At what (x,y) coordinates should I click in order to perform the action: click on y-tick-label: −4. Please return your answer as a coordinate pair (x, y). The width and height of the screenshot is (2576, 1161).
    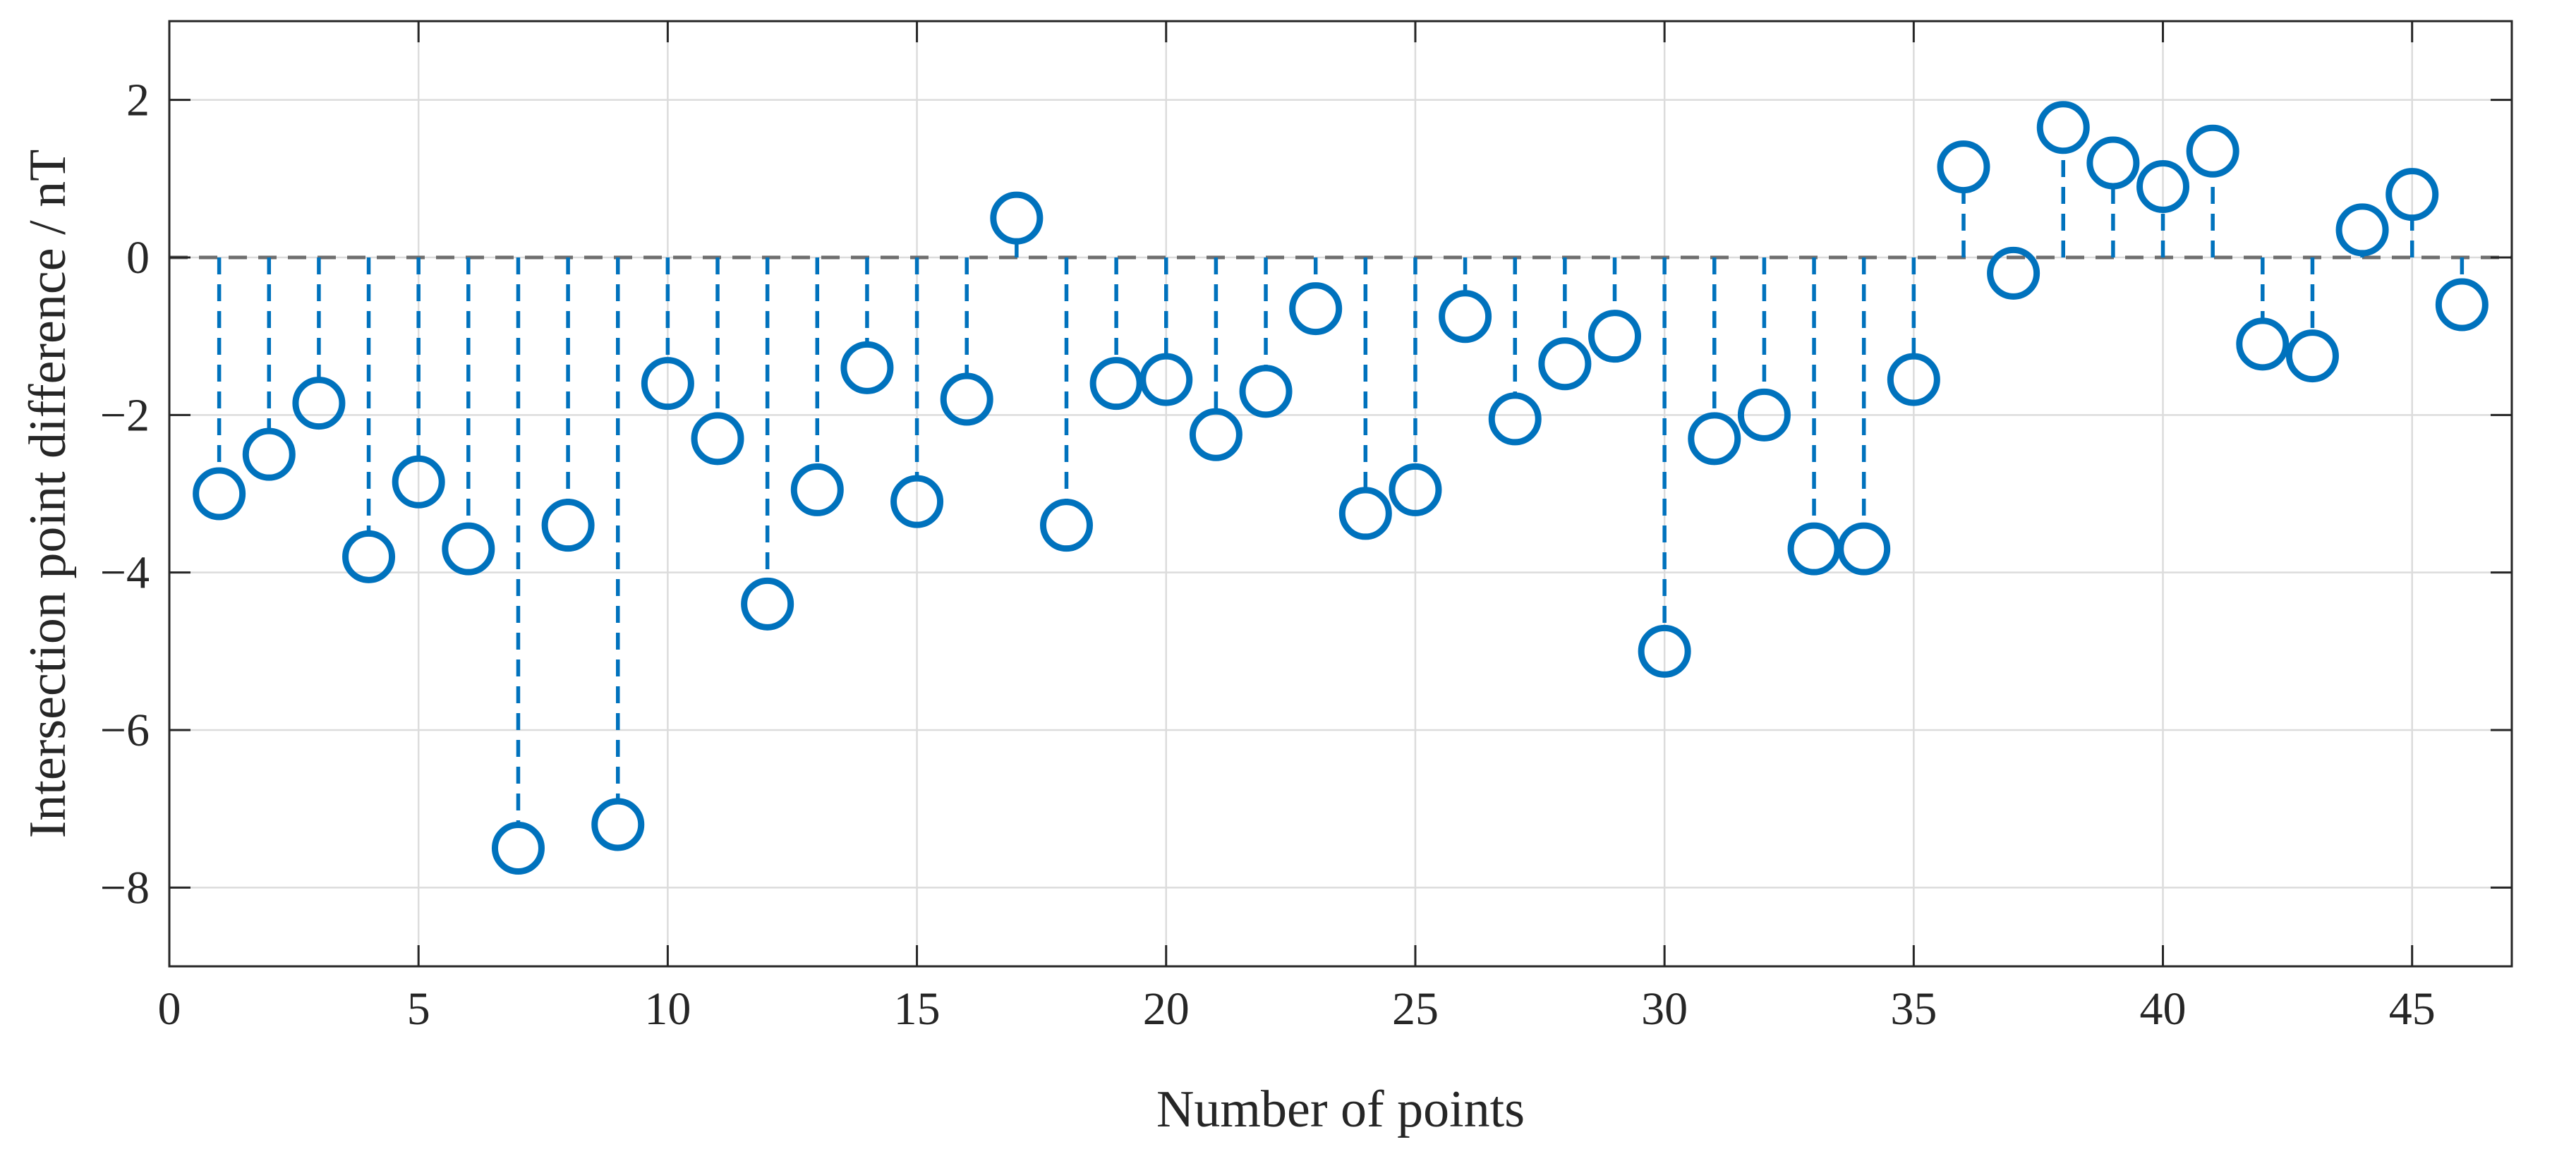
    Looking at the image, I should click on (125, 573).